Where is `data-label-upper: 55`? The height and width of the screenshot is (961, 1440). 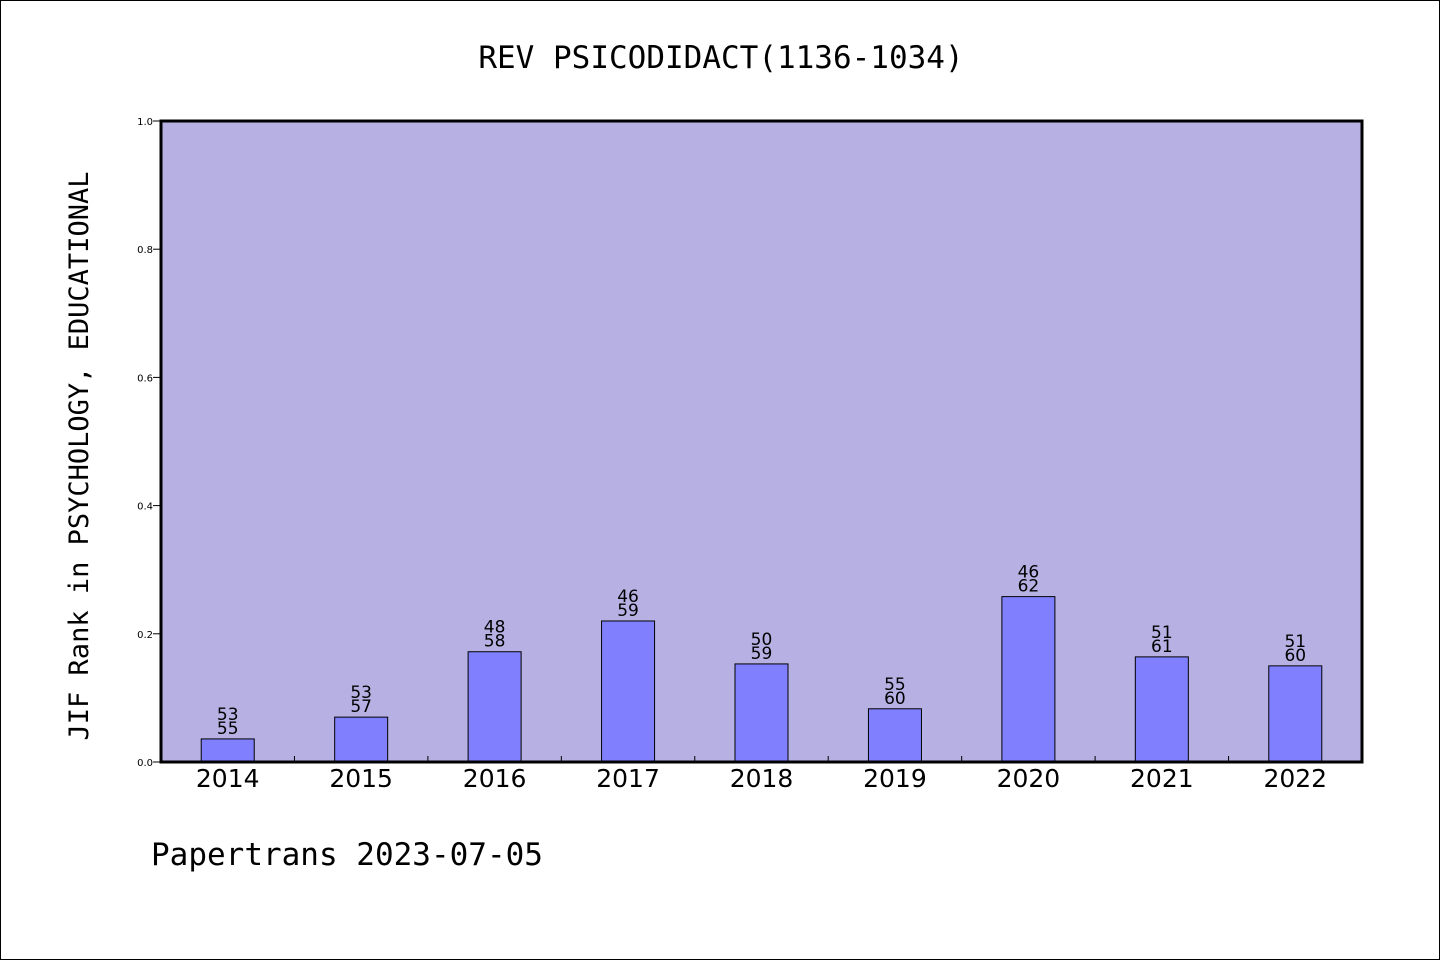
data-label-upper: 55 is located at coordinates (895, 685).